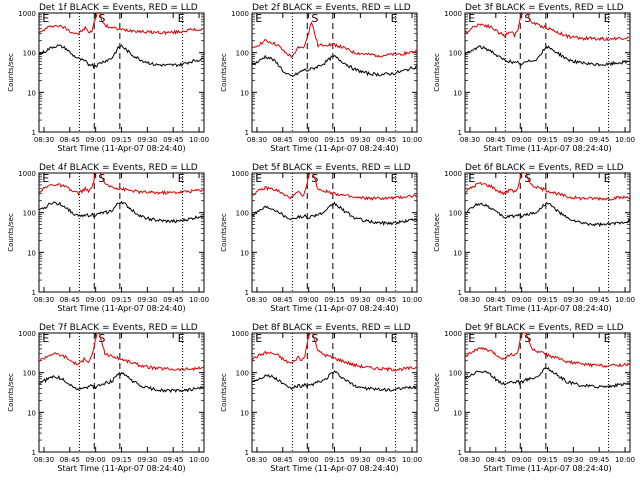 This screenshot has width=640, height=480. I want to click on panel-title: Det 4f BLACK = Events, RED = LLD, so click(118, 168).